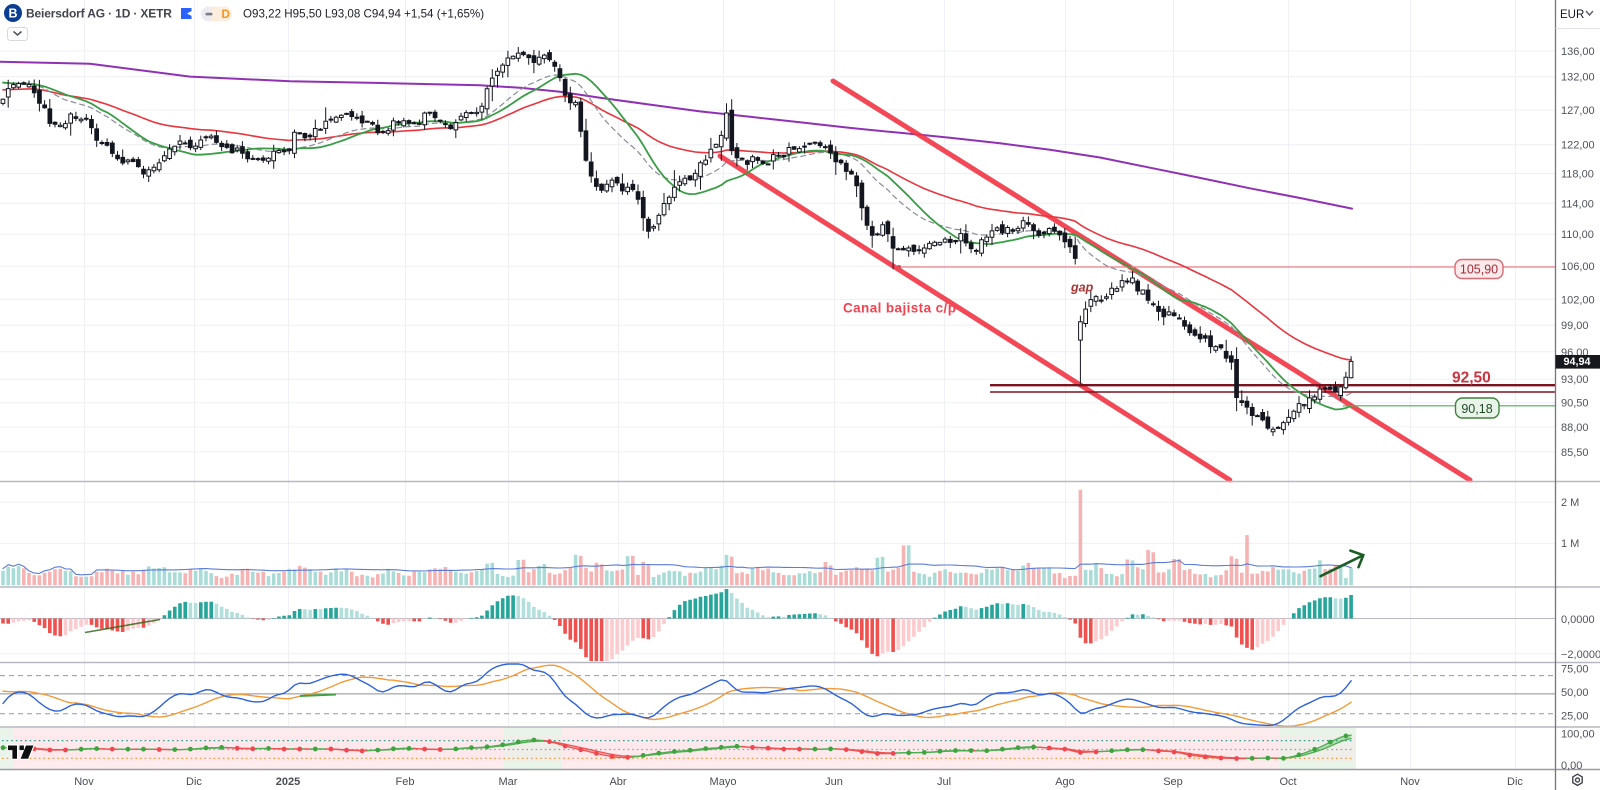  What do you see at coordinates (1576, 362) in the screenshot?
I see `svg-text: 94,94` at bounding box center [1576, 362].